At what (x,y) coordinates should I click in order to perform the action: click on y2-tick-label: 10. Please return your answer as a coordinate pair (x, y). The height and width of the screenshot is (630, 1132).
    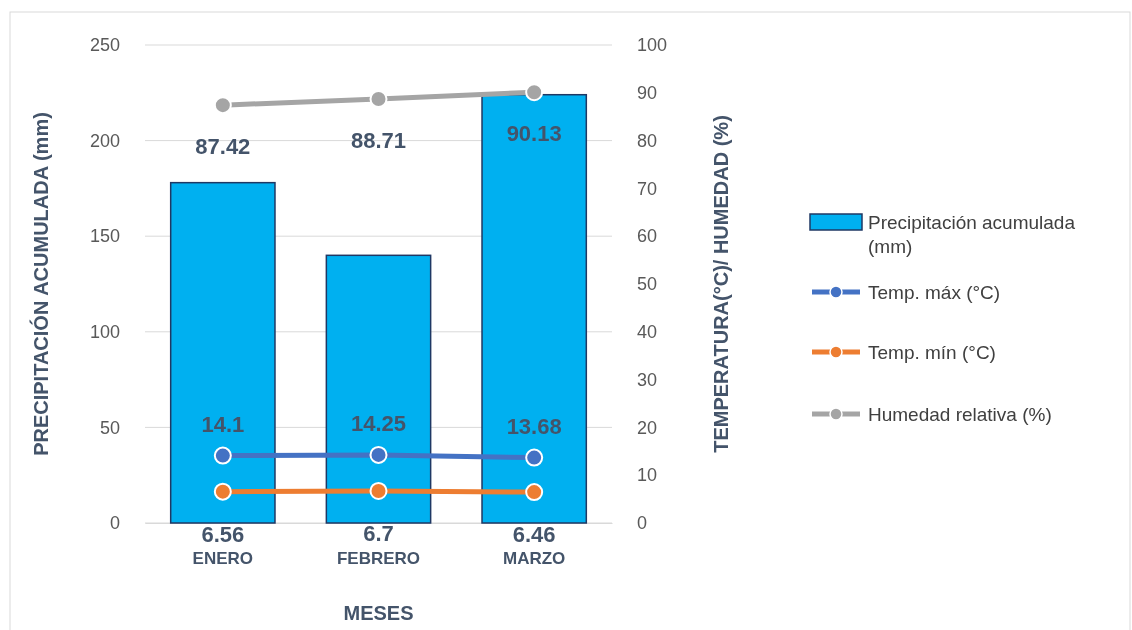
    Looking at the image, I should click on (647, 475).